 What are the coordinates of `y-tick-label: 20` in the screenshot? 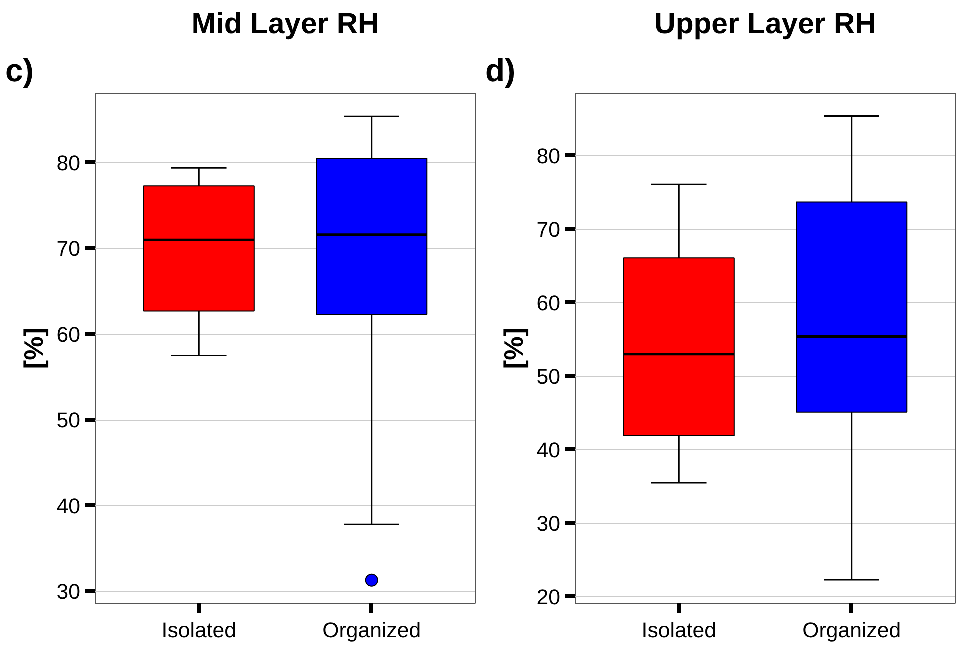 It's located at (548, 597).